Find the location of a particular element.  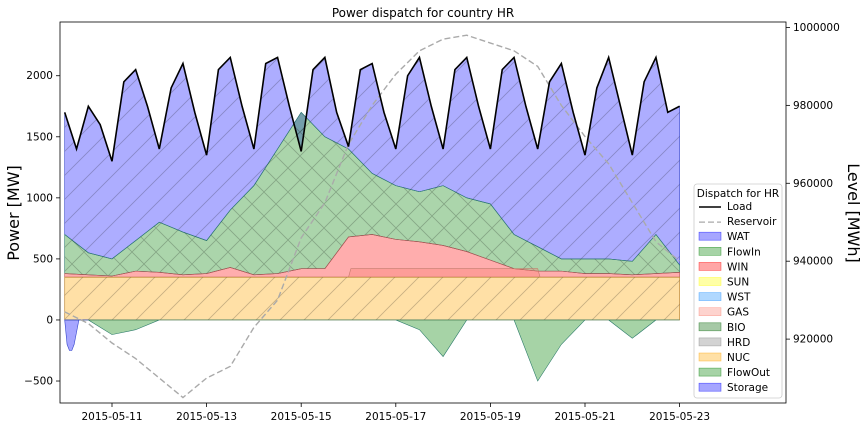

legend-entry-label: WIN is located at coordinates (737, 267).